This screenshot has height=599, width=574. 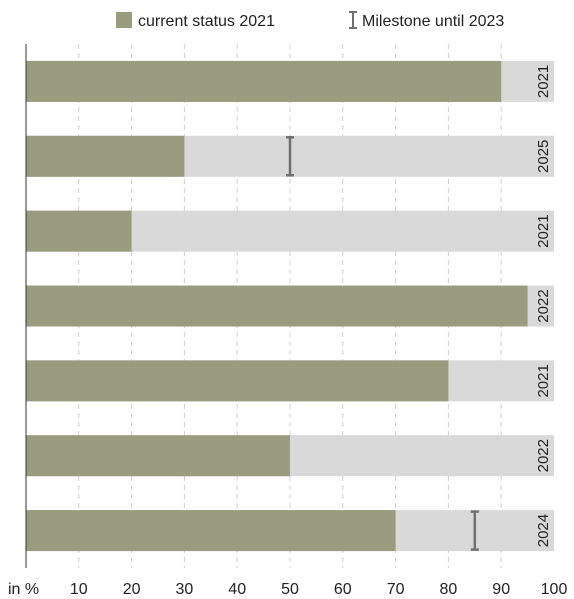 What do you see at coordinates (79, 589) in the screenshot?
I see `x-tick-label: 10` at bounding box center [79, 589].